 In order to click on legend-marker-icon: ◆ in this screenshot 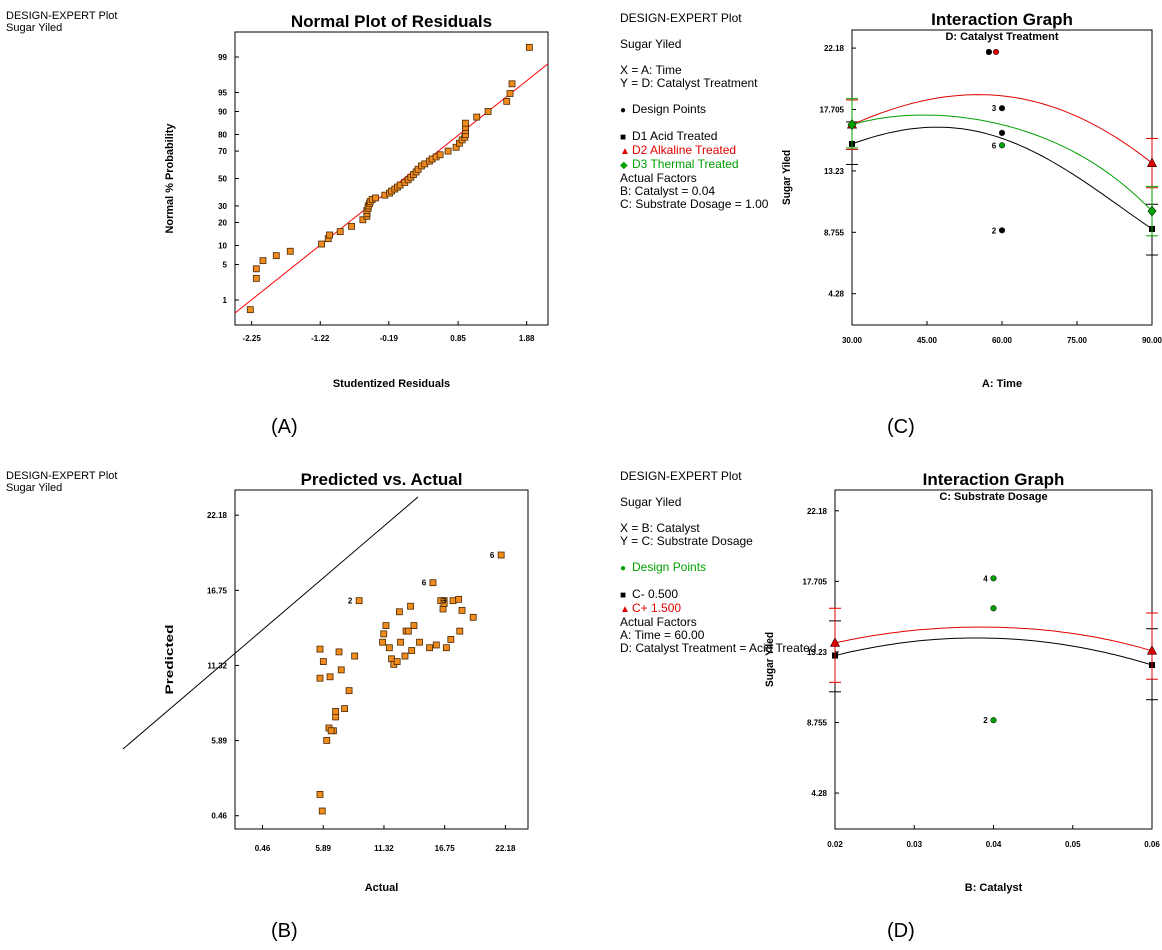, I will do `click(624, 165)`.